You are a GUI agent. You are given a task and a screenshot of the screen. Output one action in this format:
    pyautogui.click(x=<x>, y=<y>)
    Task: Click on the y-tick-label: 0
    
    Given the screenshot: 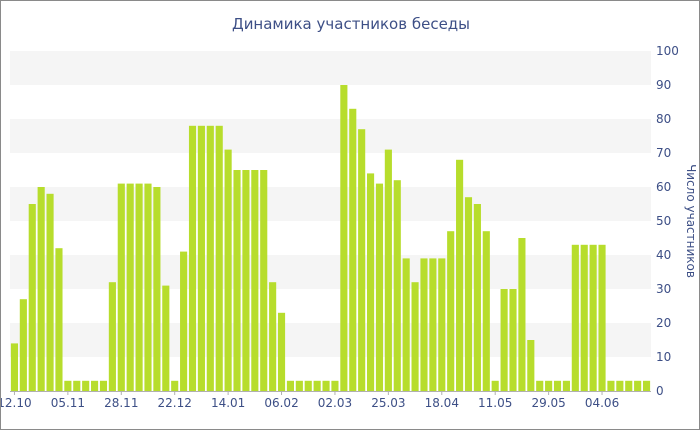 What is the action you would take?
    pyautogui.click(x=660, y=391)
    